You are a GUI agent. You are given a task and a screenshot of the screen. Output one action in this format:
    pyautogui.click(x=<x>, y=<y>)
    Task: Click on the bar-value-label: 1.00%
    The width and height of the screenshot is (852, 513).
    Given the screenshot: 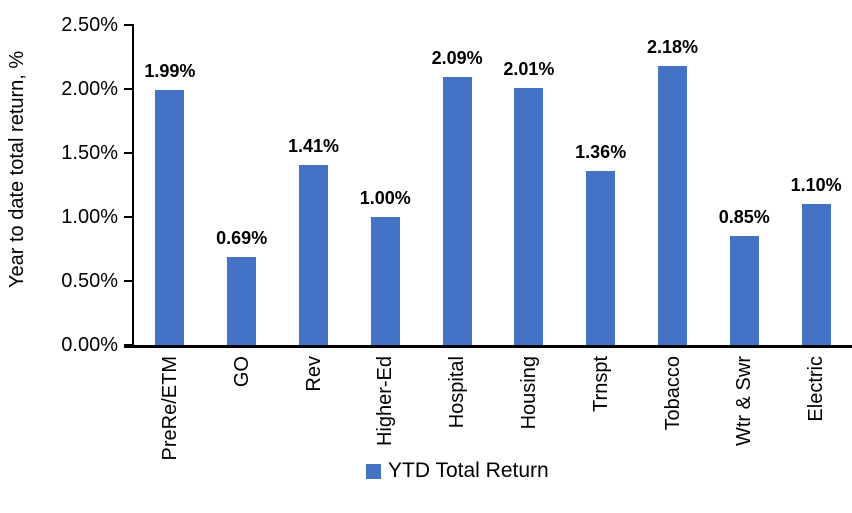 What is the action you would take?
    pyautogui.click(x=385, y=198)
    